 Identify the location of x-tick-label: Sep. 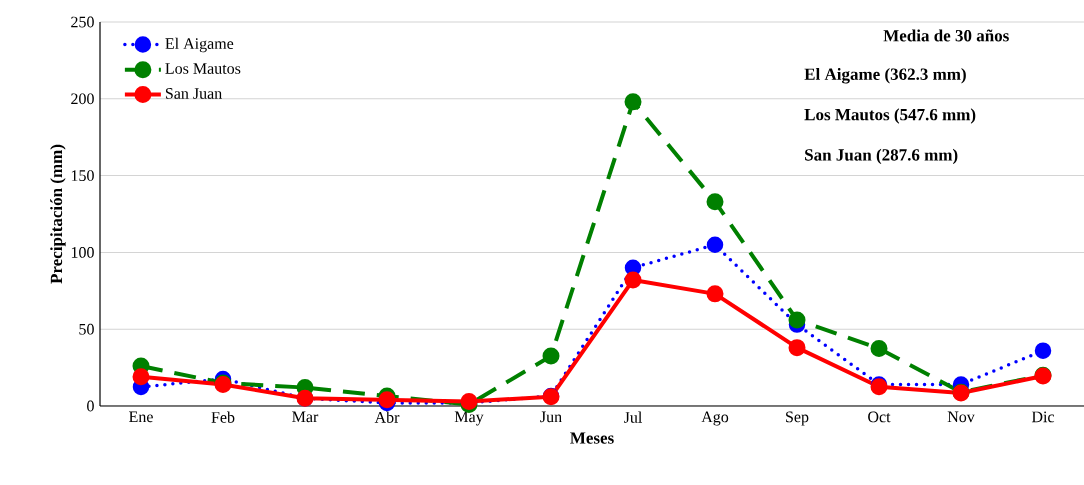
(797, 418).